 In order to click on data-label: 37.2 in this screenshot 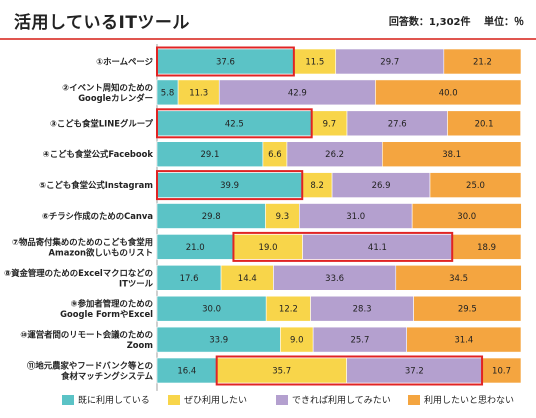, I will do `click(414, 372)`.